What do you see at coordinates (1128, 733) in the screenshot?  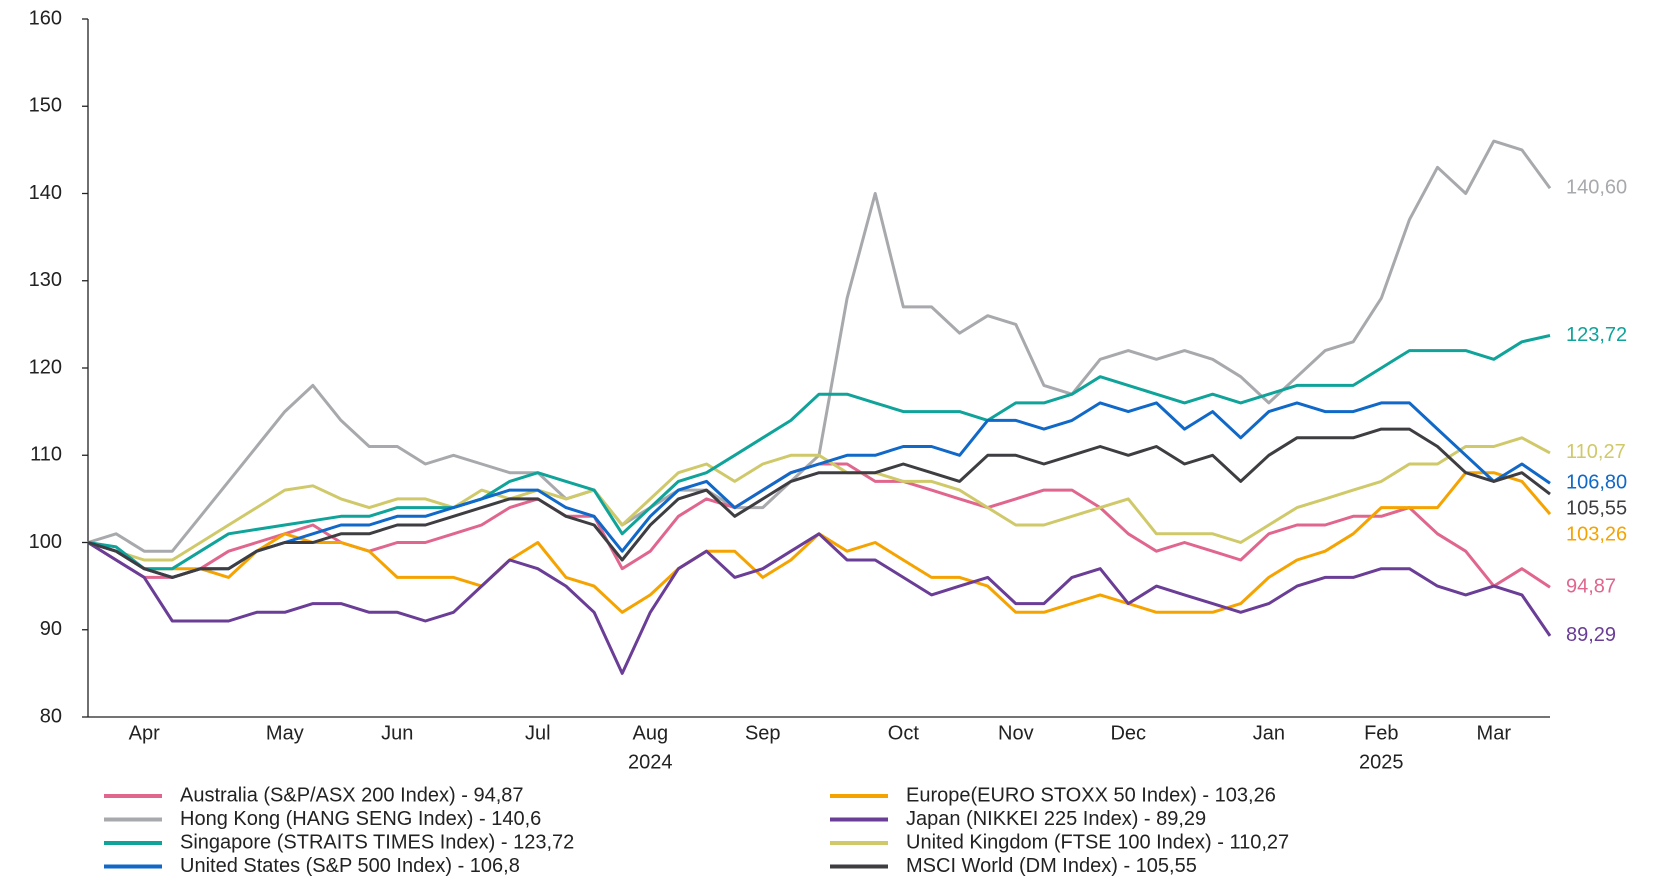 I see `x-tick-label: Dec` at bounding box center [1128, 733].